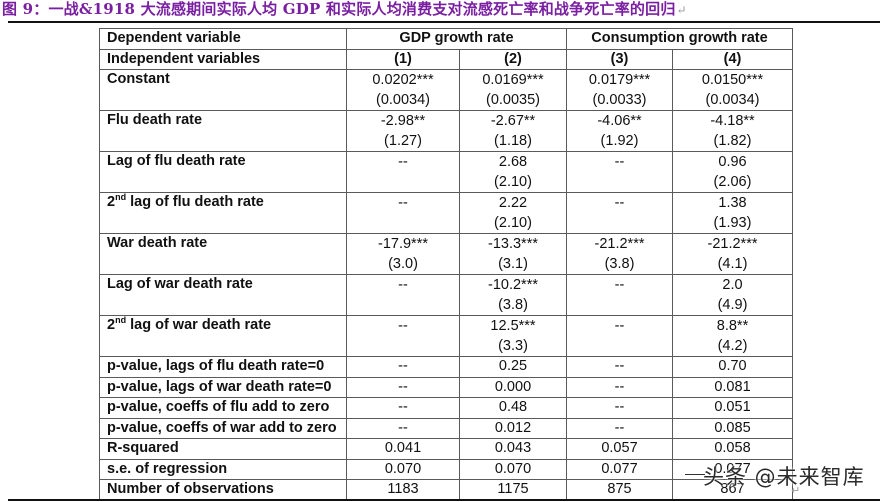 The image size is (880, 502). I want to click on coef-cell: 0.0202*** (0.0034), so click(403, 90).